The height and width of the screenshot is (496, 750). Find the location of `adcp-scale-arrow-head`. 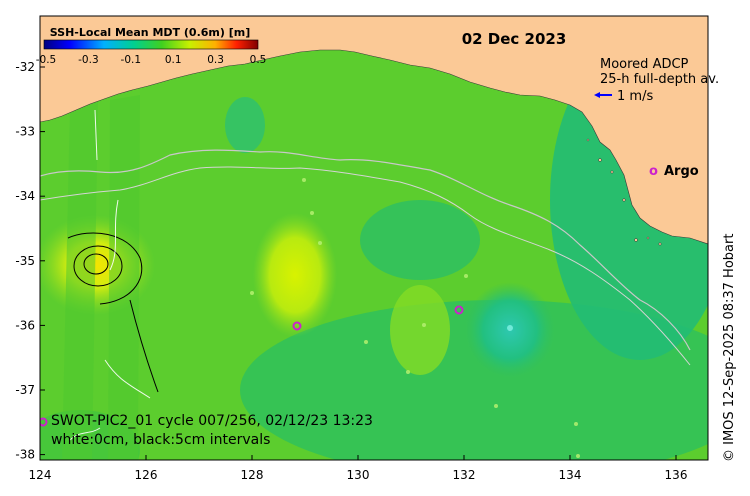

adcp-scale-arrow-head is located at coordinates (597, 95).